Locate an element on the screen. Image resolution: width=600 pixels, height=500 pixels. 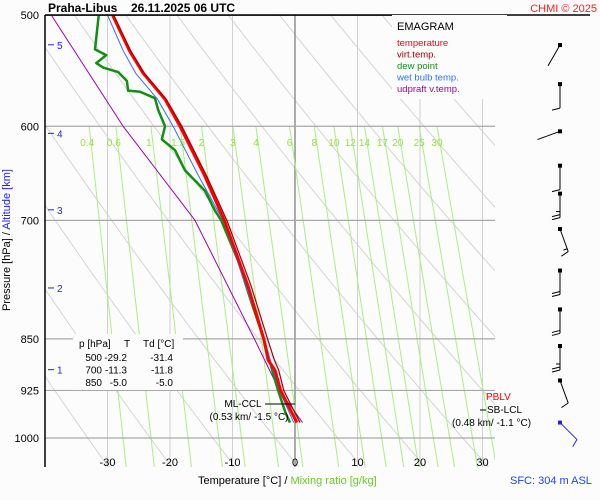
surface-note: SFC: 304 m ASL is located at coordinates (551, 481).